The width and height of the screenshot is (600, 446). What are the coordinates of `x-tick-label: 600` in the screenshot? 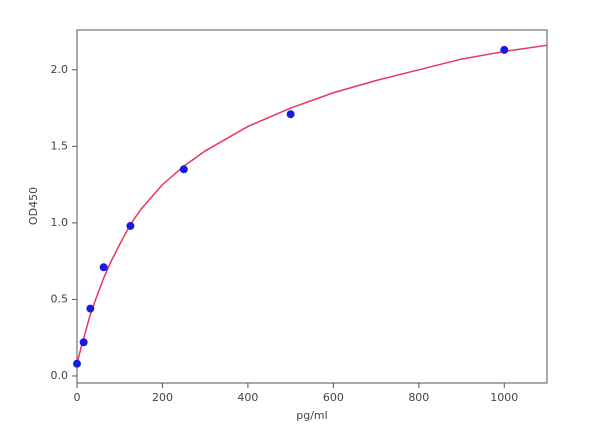 It's located at (333, 397).